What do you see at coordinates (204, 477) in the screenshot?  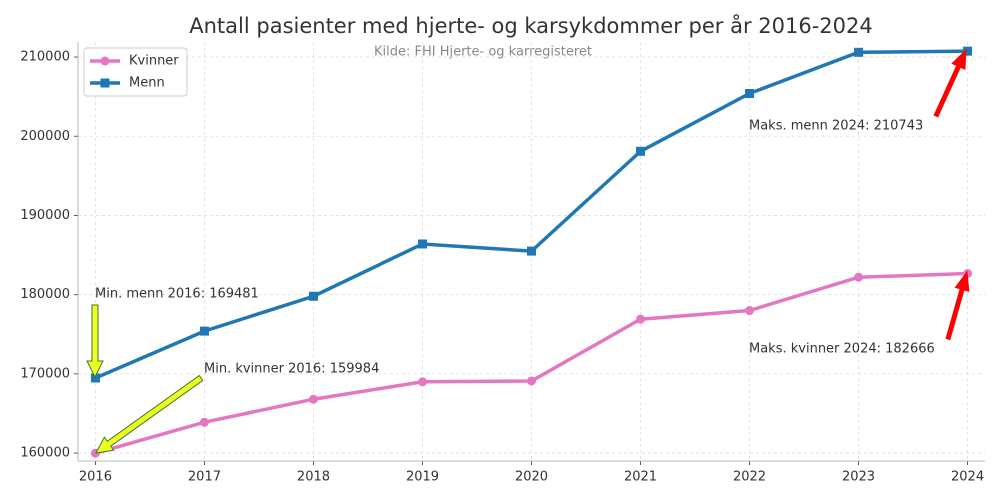 I see `x-tick-label: 2017` at bounding box center [204, 477].